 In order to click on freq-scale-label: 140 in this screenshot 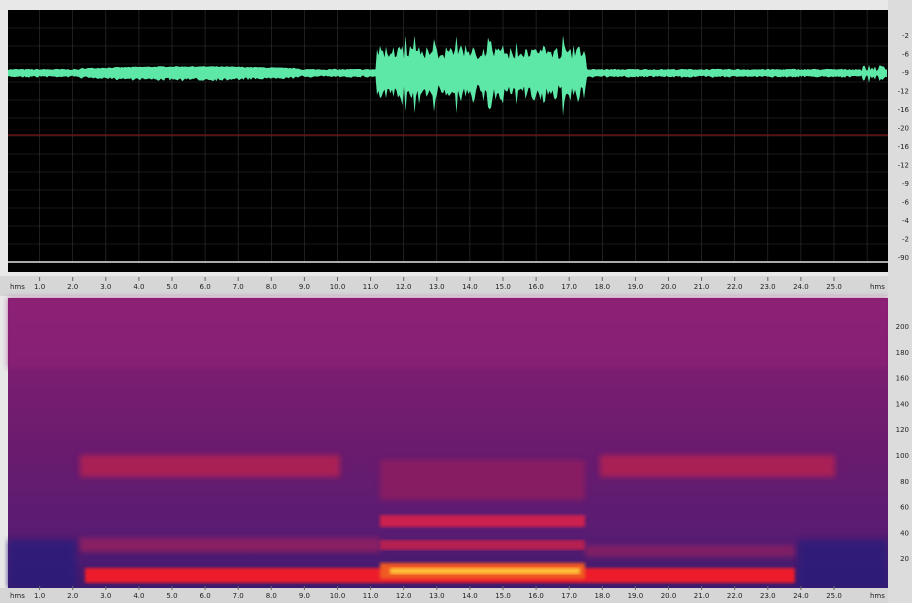, I will do `click(902, 404)`.